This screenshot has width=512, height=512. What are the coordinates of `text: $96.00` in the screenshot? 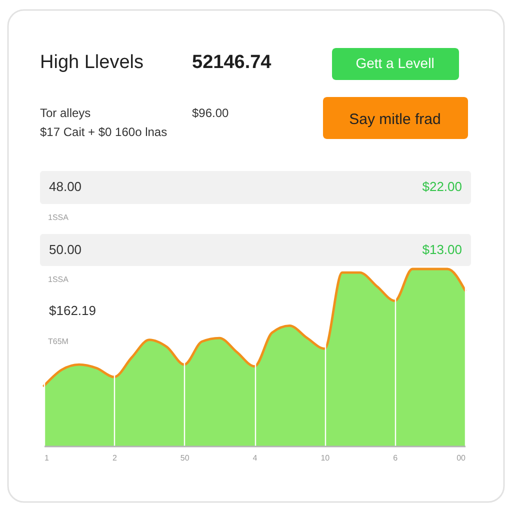 It's located at (211, 113).